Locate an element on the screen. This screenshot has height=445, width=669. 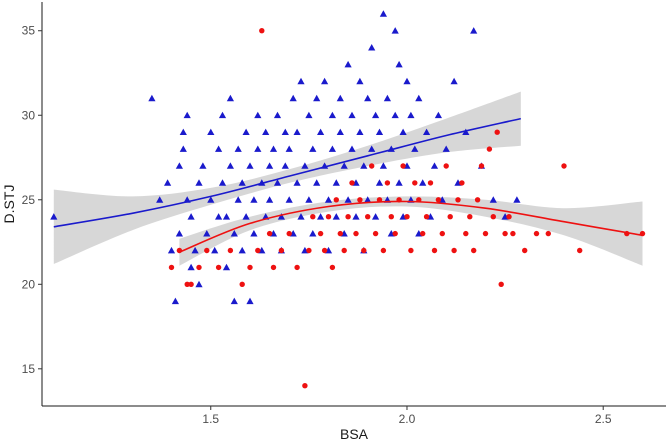
x-tick-label: 2.0 is located at coordinates (407, 419).